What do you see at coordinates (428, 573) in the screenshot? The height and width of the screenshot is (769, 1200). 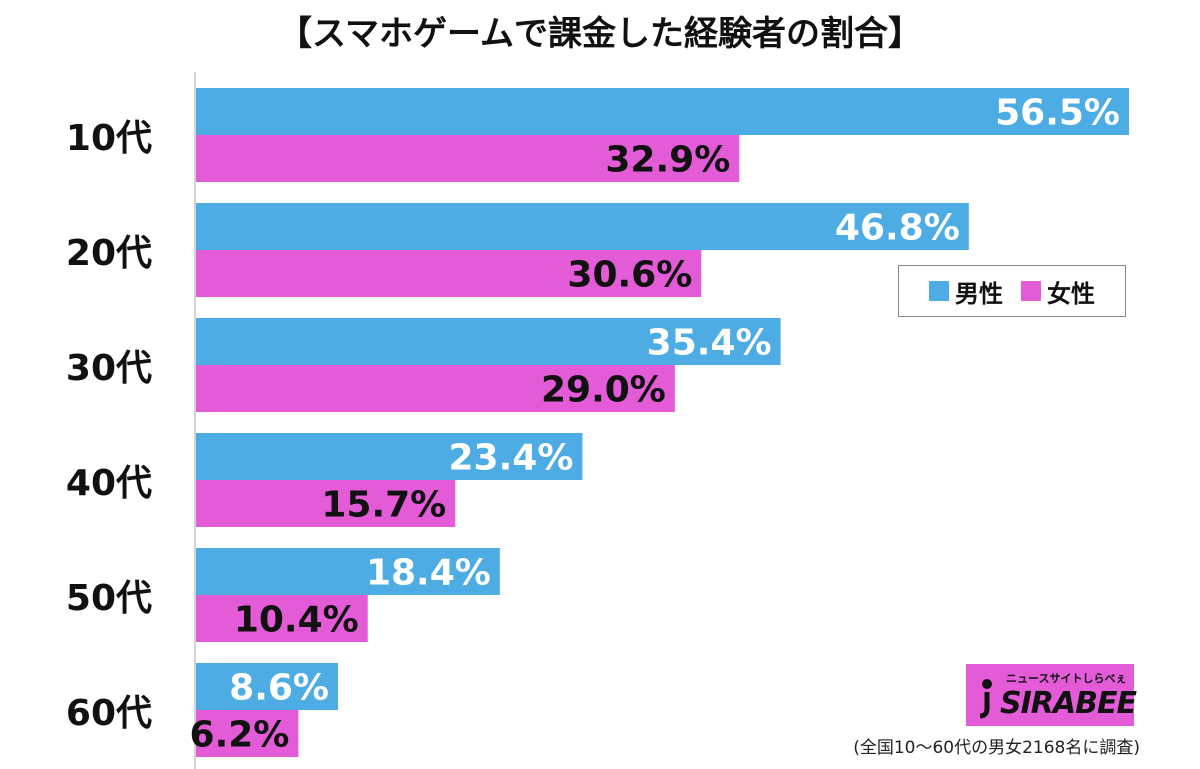 I see `data-label-male: 18.4%` at bounding box center [428, 573].